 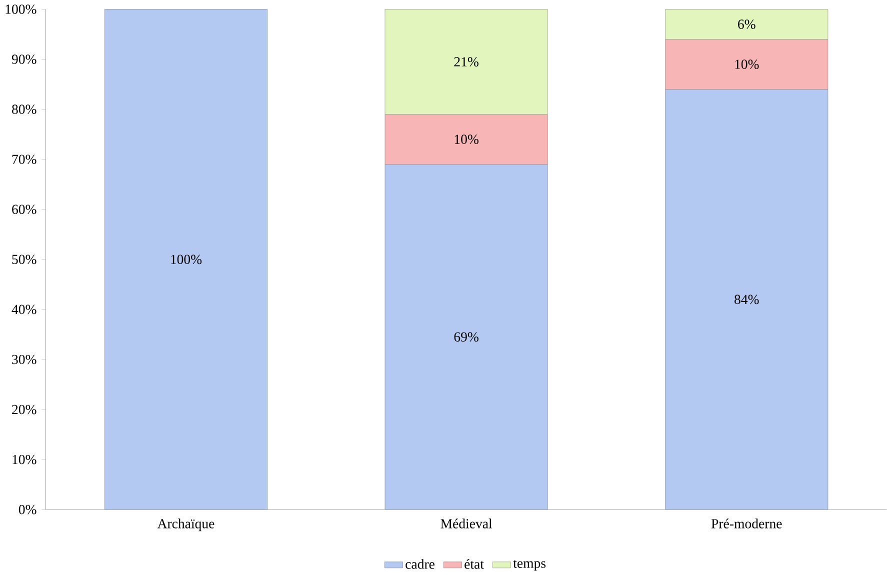 What do you see at coordinates (529, 565) in the screenshot?
I see `legend-label: temps` at bounding box center [529, 565].